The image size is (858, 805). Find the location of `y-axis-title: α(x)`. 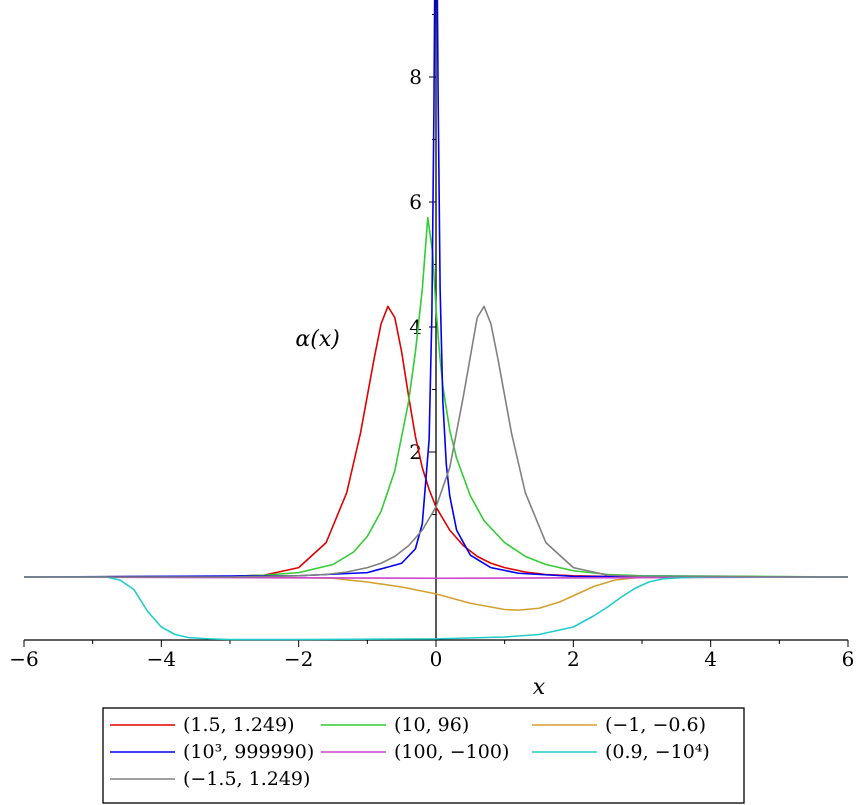

y-axis-title: α(x) is located at coordinates (317, 339).